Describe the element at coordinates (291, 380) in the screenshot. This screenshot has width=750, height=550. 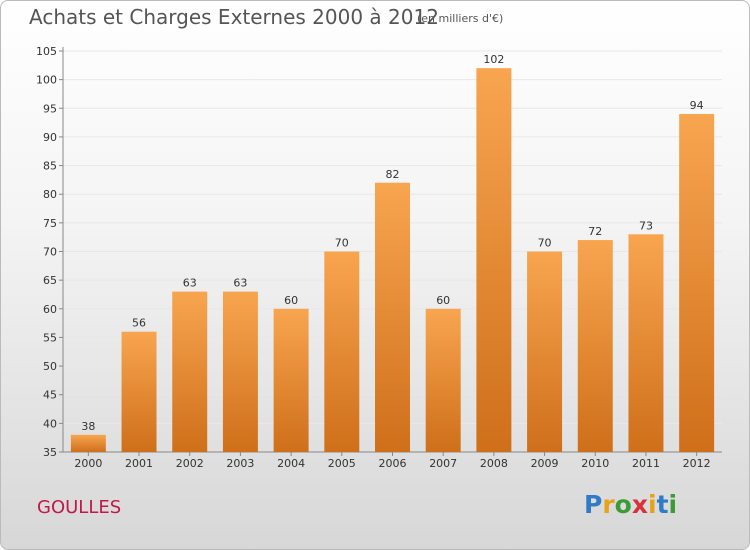
I see `bar-2004` at that location.